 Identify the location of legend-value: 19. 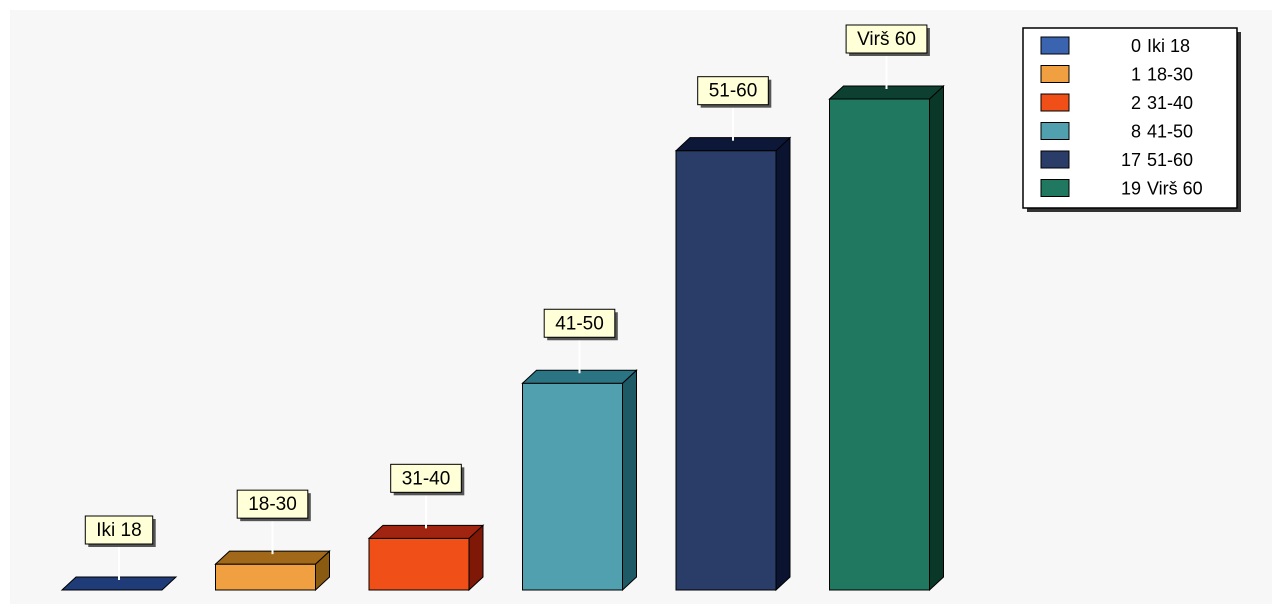
(1131, 189).